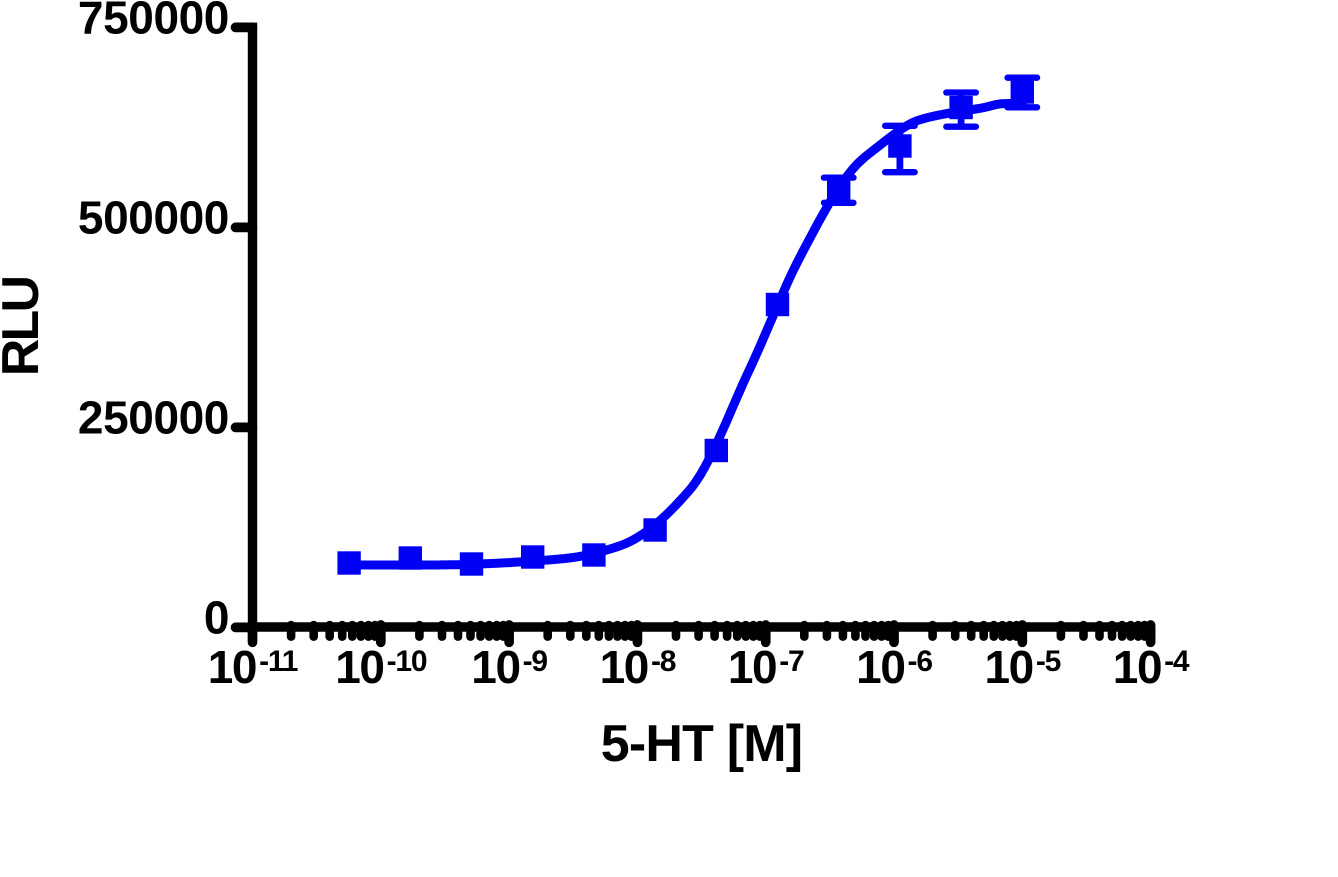 The image size is (1338, 877). What do you see at coordinates (509, 667) in the screenshot?
I see `svg-text: 10-9` at bounding box center [509, 667].